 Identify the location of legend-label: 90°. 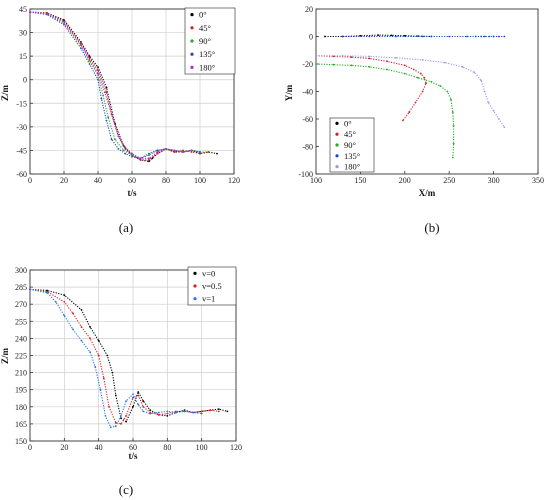
(350, 145).